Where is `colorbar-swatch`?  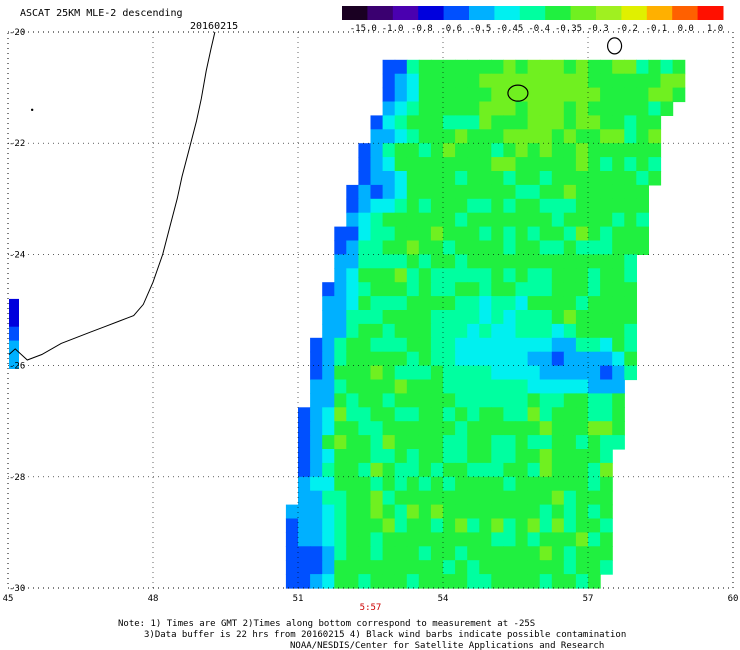
colorbar-swatch is located at coordinates (380, 13).